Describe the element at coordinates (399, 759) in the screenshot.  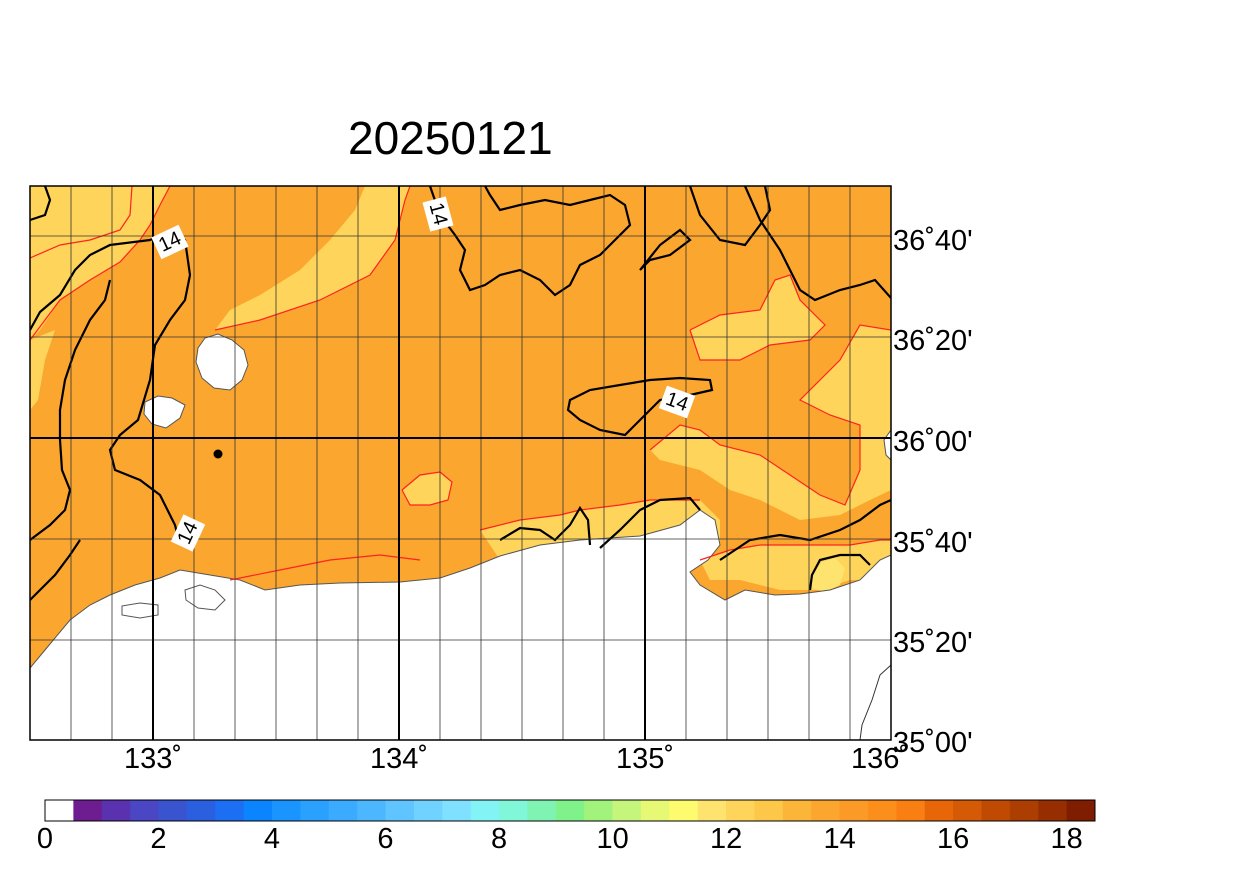
I see `lon-label: 134˚` at that location.